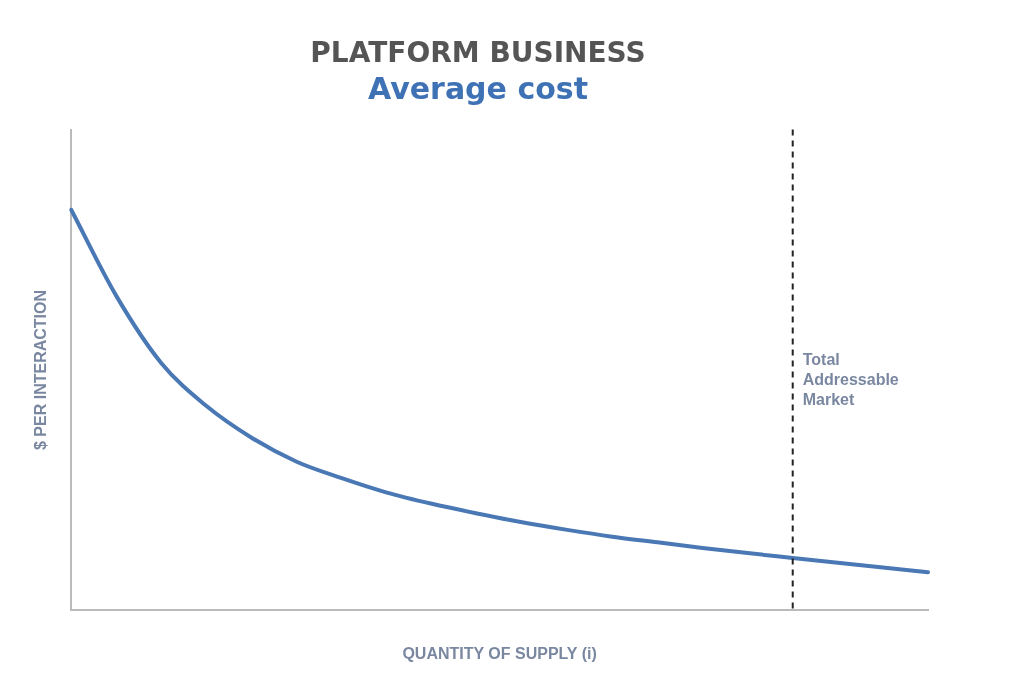  I want to click on annotation: Total Addressable Market, so click(850, 379).